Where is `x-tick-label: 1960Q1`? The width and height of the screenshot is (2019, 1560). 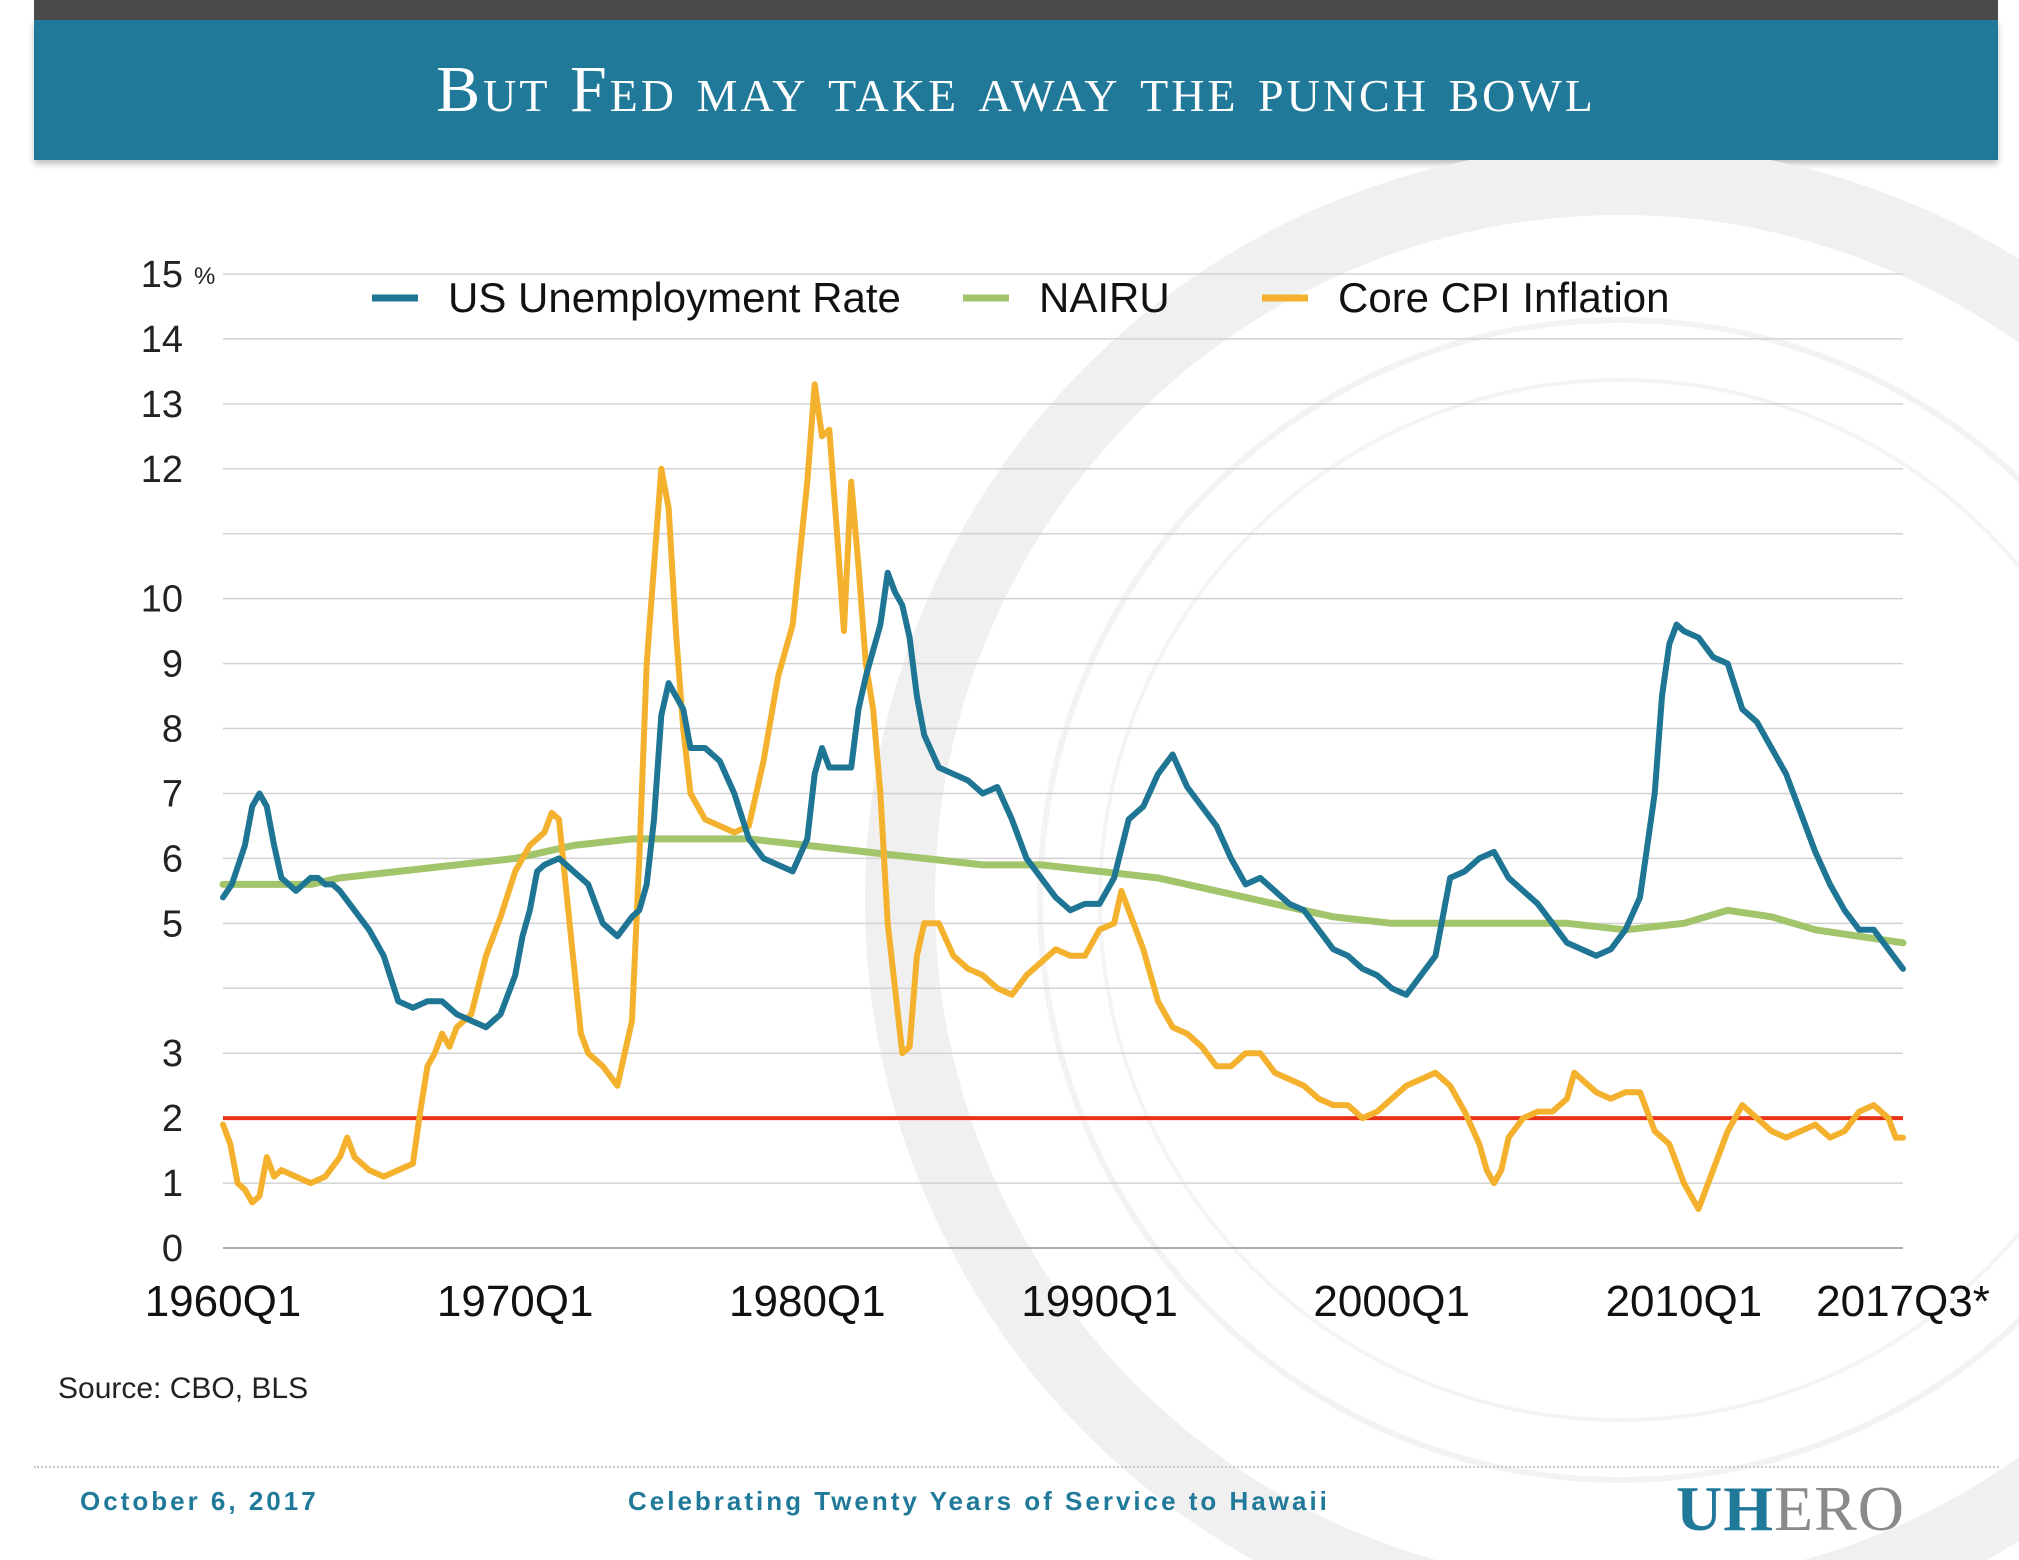 x-tick-label: 1960Q1 is located at coordinates (223, 1301).